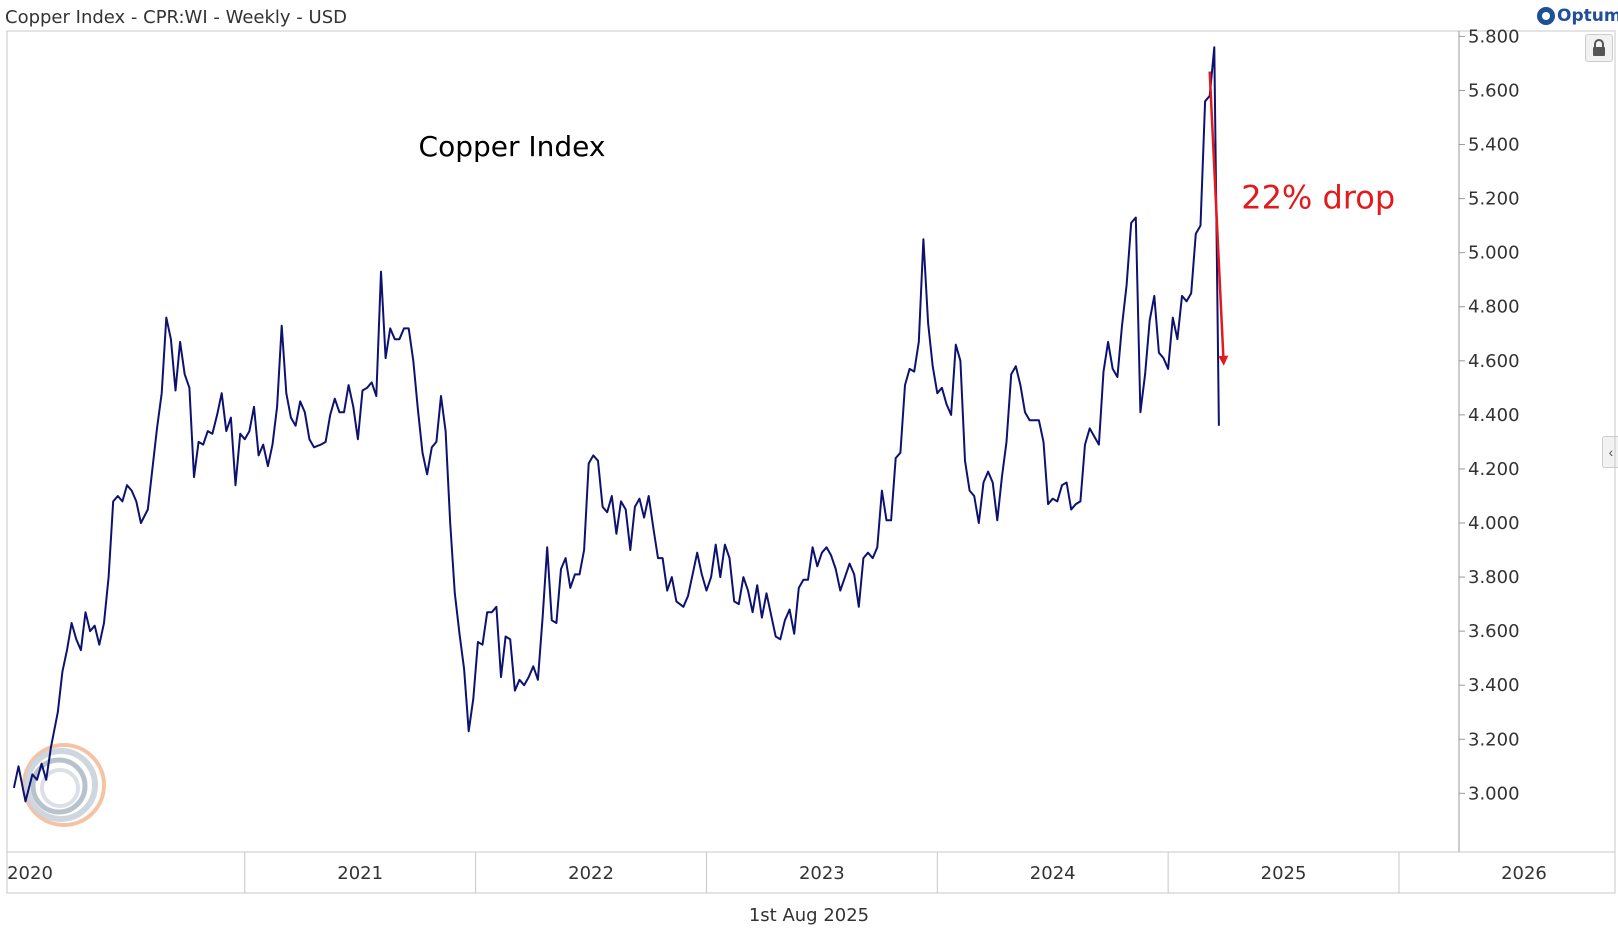 Image resolution: width=1618 pixels, height=928 pixels. Describe the element at coordinates (176, 17) in the screenshot. I see `chart-window-title: Copper Index - CPR:WI - Weekly - USD` at that location.